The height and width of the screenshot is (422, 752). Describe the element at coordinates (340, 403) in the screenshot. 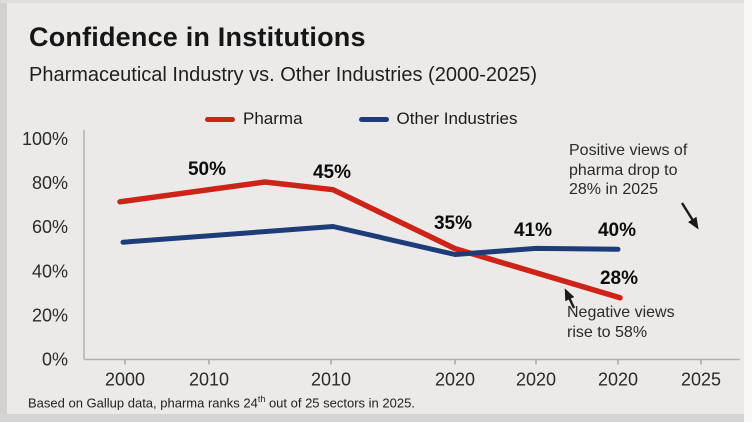

I see `footnote-text-suffix: out of 25 sectors in 2025.` at that location.